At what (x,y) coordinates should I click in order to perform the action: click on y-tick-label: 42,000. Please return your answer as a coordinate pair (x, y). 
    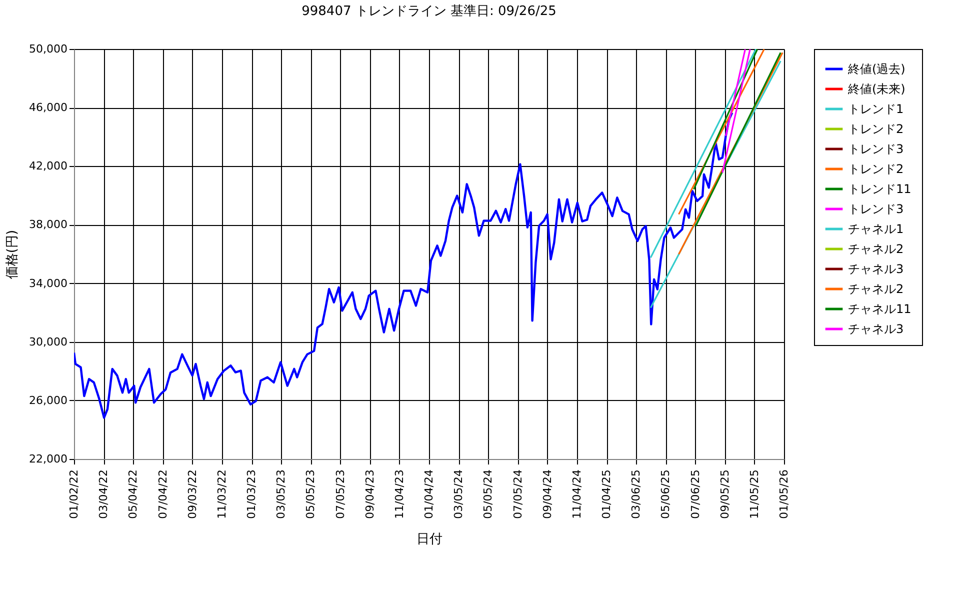
    Looking at the image, I should click on (48, 166).